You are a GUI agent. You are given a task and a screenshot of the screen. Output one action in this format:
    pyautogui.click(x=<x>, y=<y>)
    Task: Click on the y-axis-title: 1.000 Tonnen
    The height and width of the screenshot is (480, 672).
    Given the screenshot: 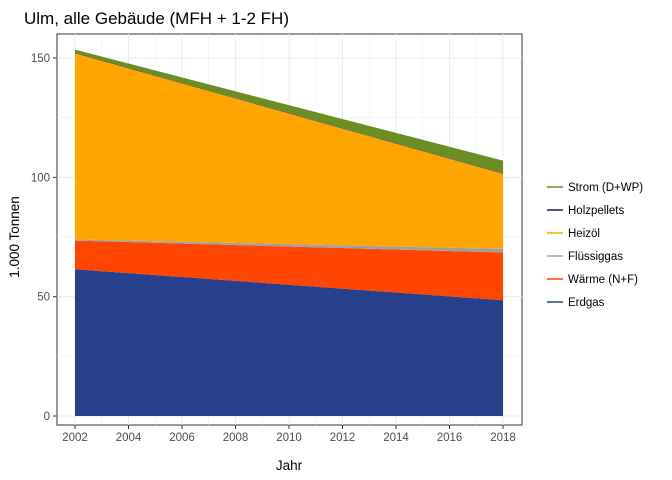 What is the action you would take?
    pyautogui.click(x=14, y=237)
    